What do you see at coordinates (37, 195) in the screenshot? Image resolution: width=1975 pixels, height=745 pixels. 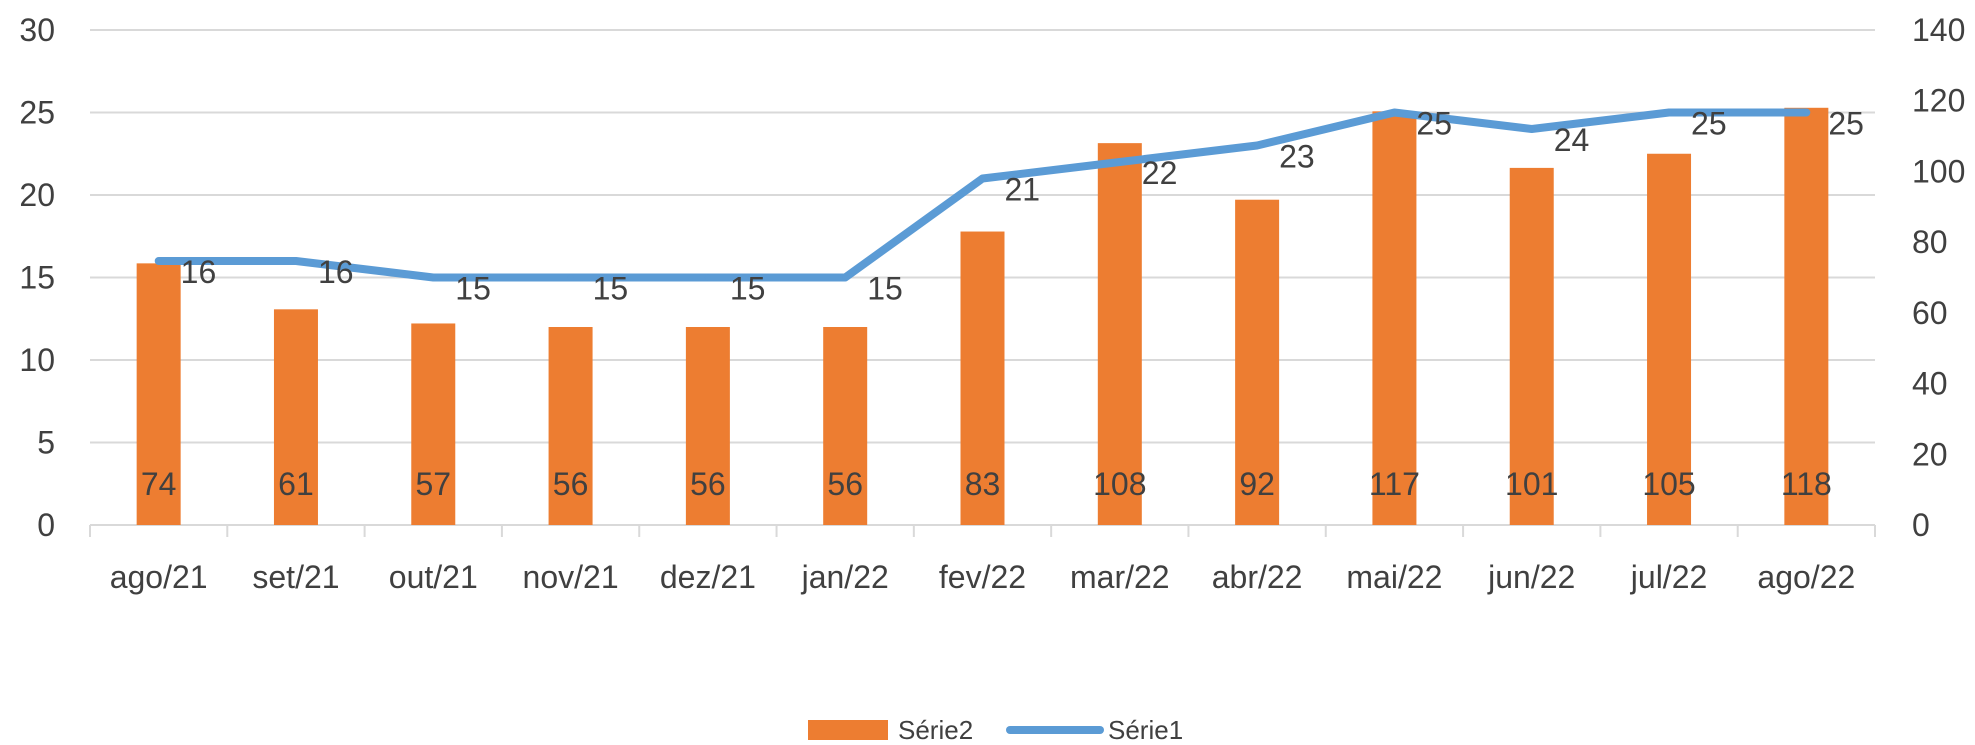 I see `y-left-tick-label: 20` at bounding box center [37, 195].